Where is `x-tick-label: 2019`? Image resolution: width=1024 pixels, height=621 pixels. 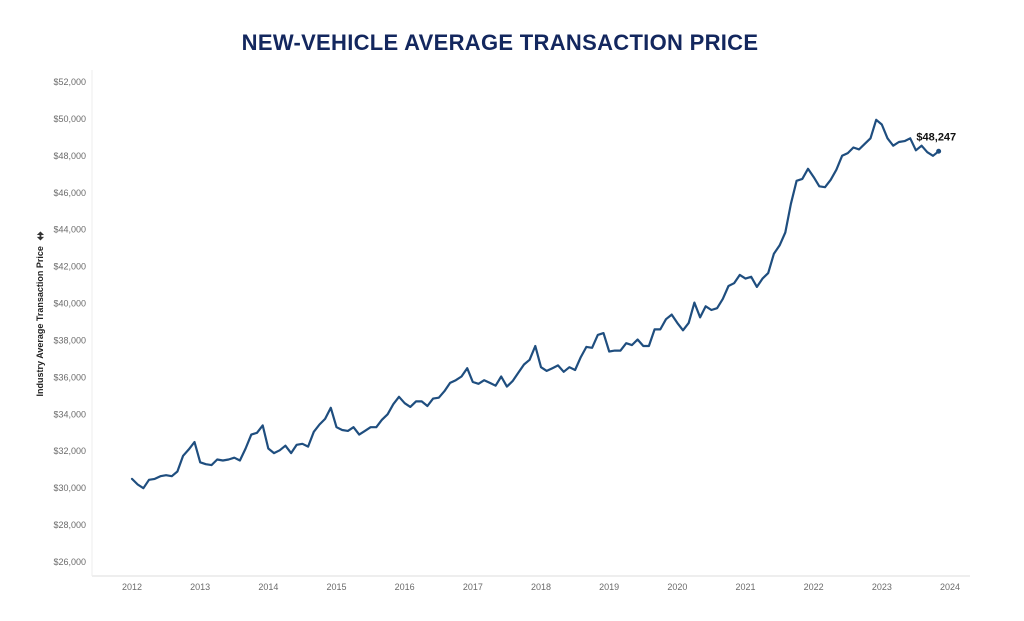
x-tick-label: 2019 is located at coordinates (609, 587).